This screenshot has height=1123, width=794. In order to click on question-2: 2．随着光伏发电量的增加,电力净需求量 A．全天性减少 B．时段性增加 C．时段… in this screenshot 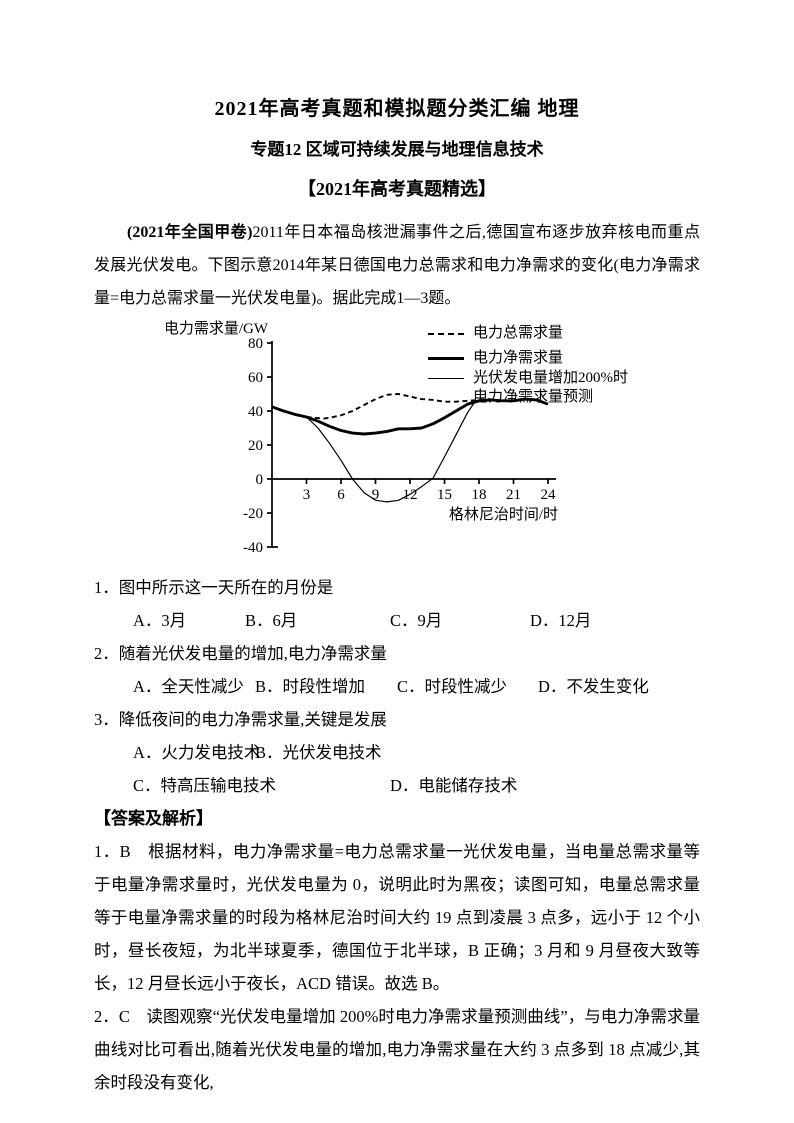, I will do `click(397, 670)`.